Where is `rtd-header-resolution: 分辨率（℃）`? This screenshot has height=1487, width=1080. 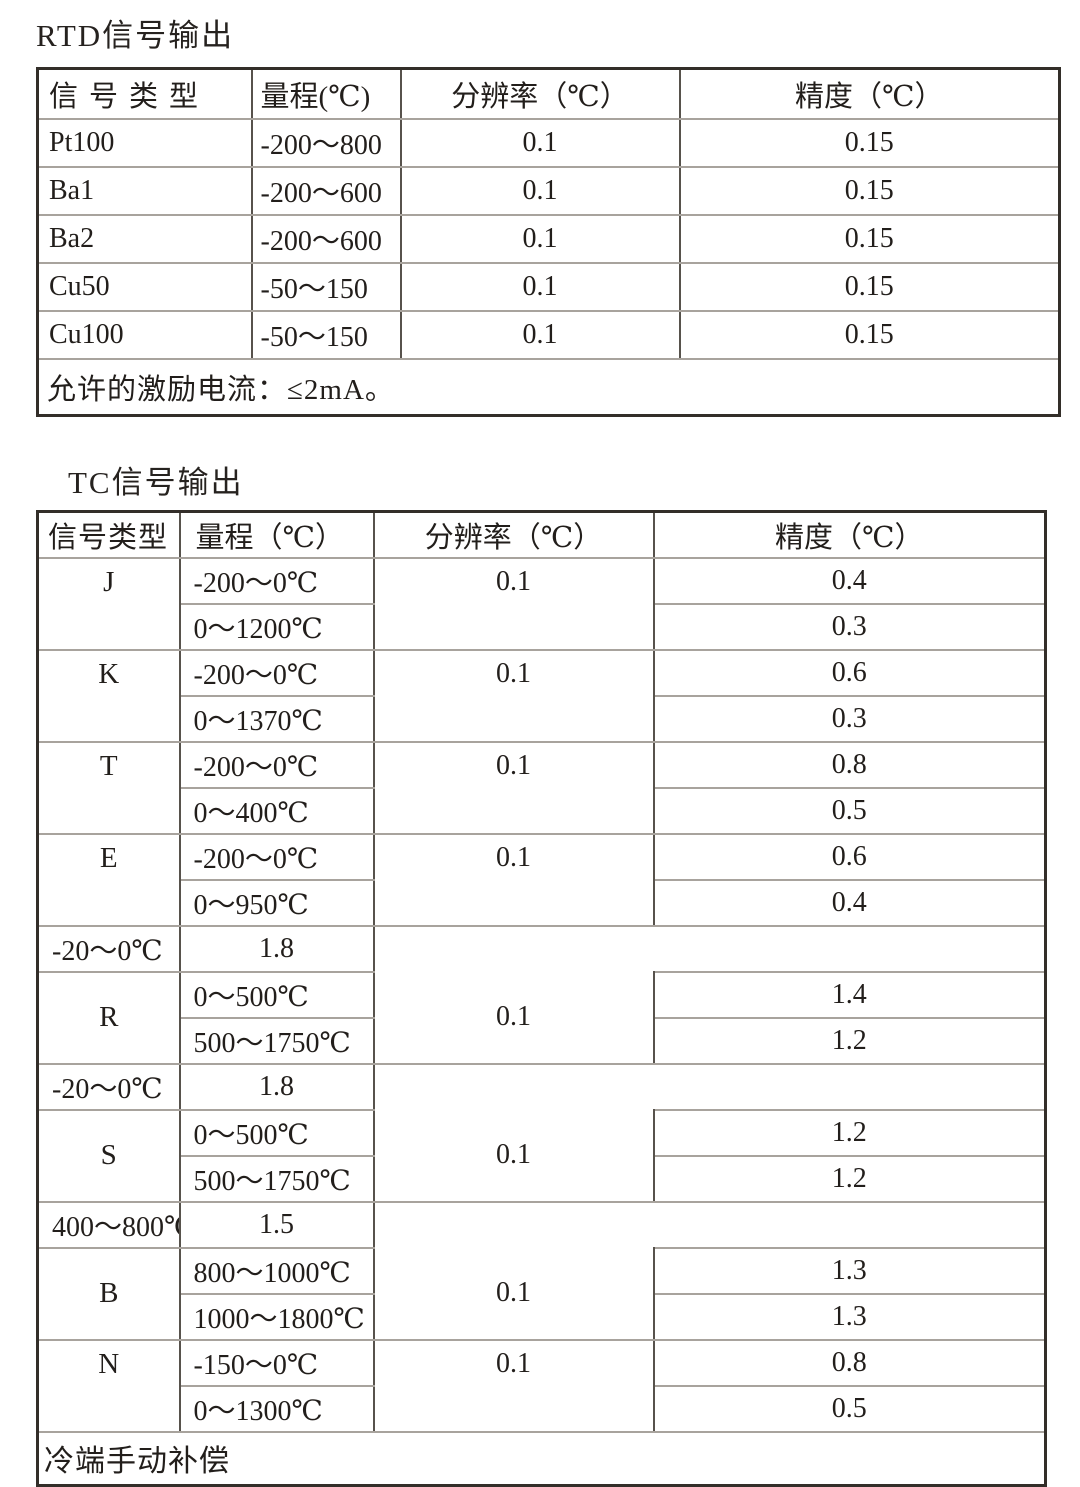 rtd-header-resolution: 分辨率（℃） is located at coordinates (540, 93).